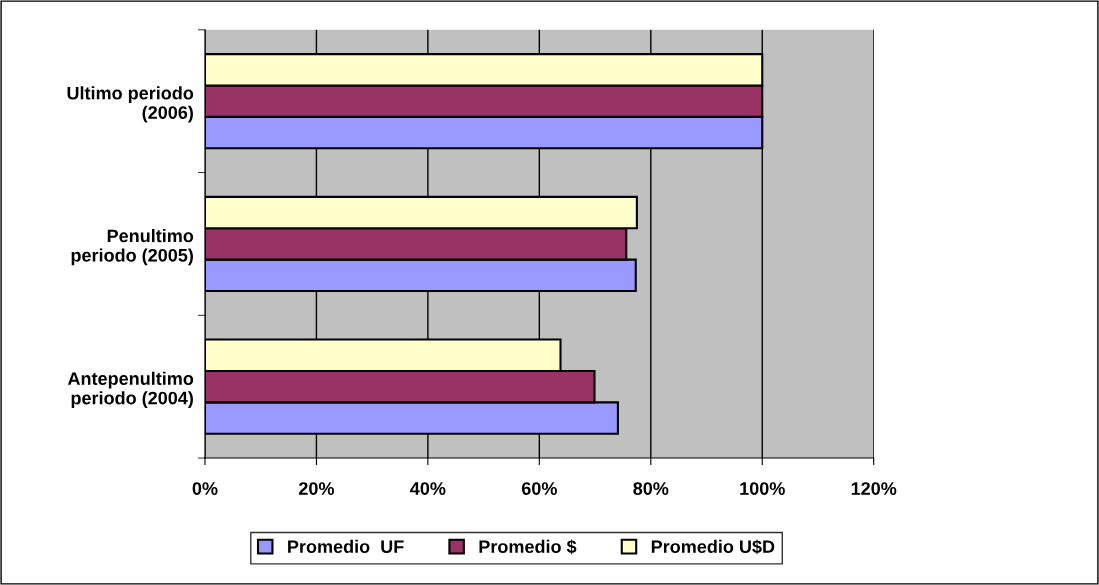 The height and width of the screenshot is (585, 1099). What do you see at coordinates (316, 488) in the screenshot?
I see `x-tick-label: 20%` at bounding box center [316, 488].